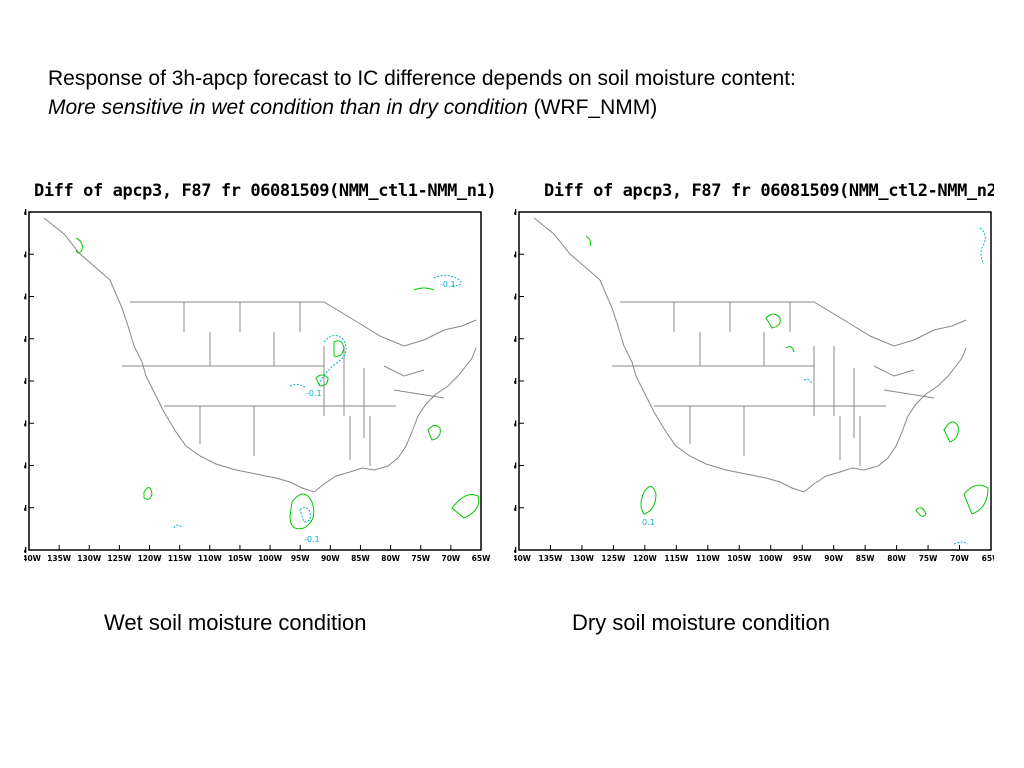  I want to click on latitude-label: 20N, so click(515, 550).